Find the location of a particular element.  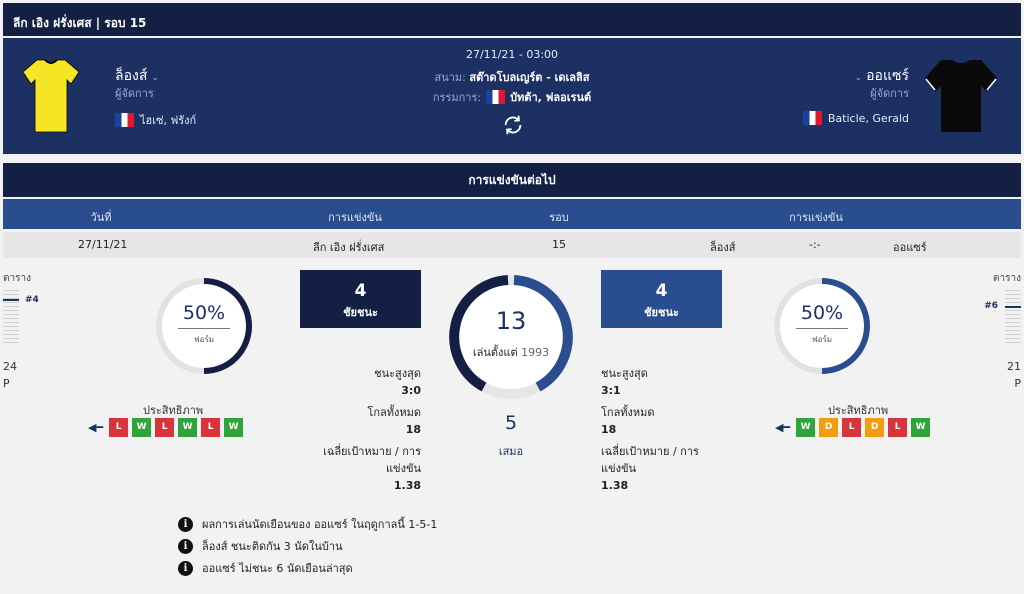

away-form-gauge: 50% ฟอร์ม is located at coordinates (822, 326).